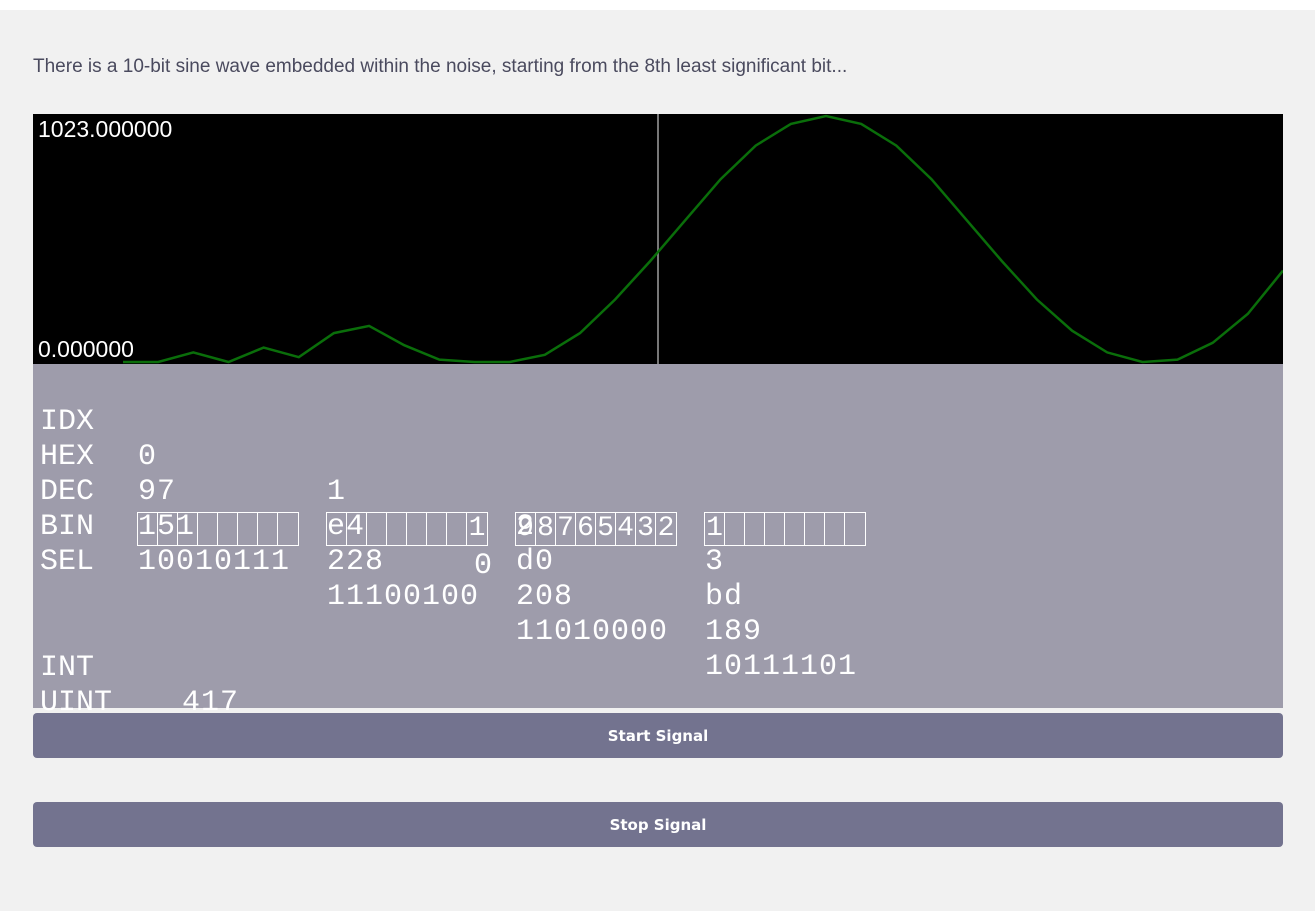 This screenshot has width=1315, height=911. I want to click on bit-cell: 9, so click(526, 529).